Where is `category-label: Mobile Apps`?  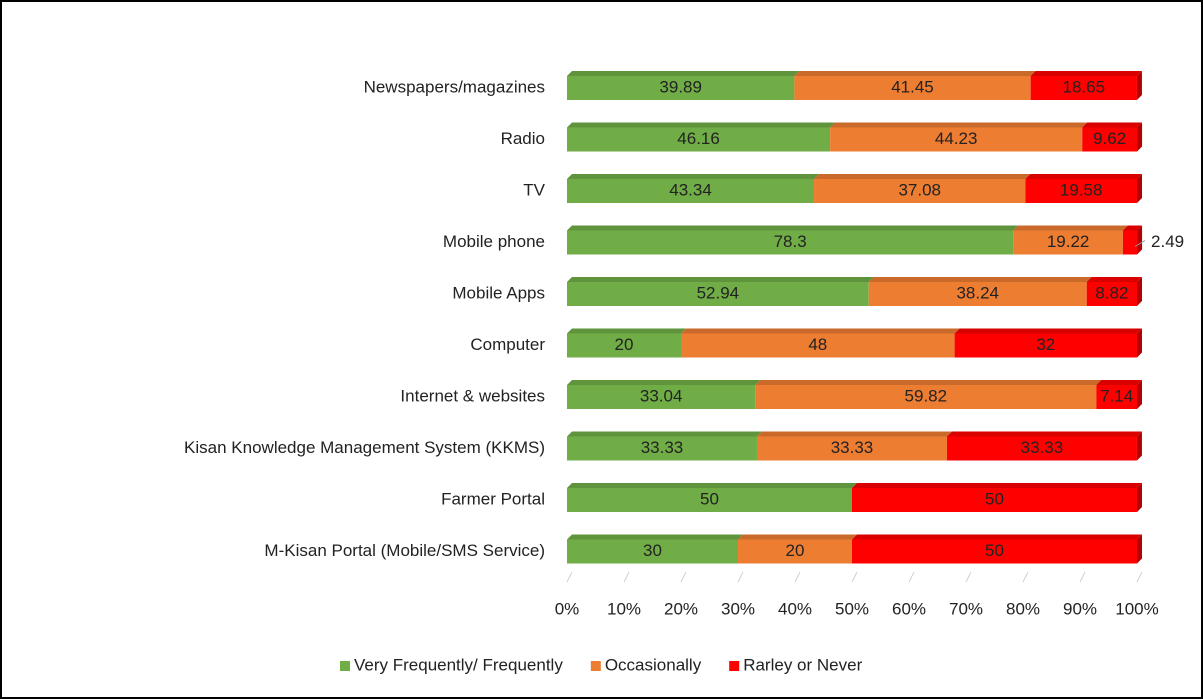
category-label: Mobile Apps is located at coordinates (498, 292).